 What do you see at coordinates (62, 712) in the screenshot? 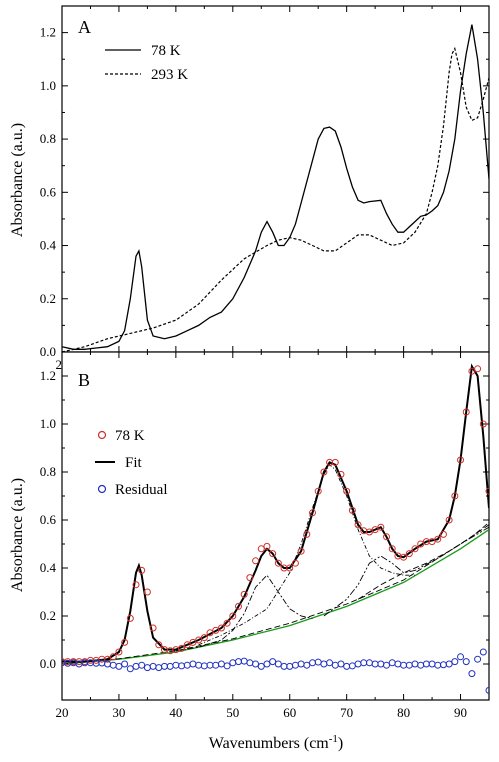
I see `panel-b-x-tick-label: 20` at bounding box center [62, 712].